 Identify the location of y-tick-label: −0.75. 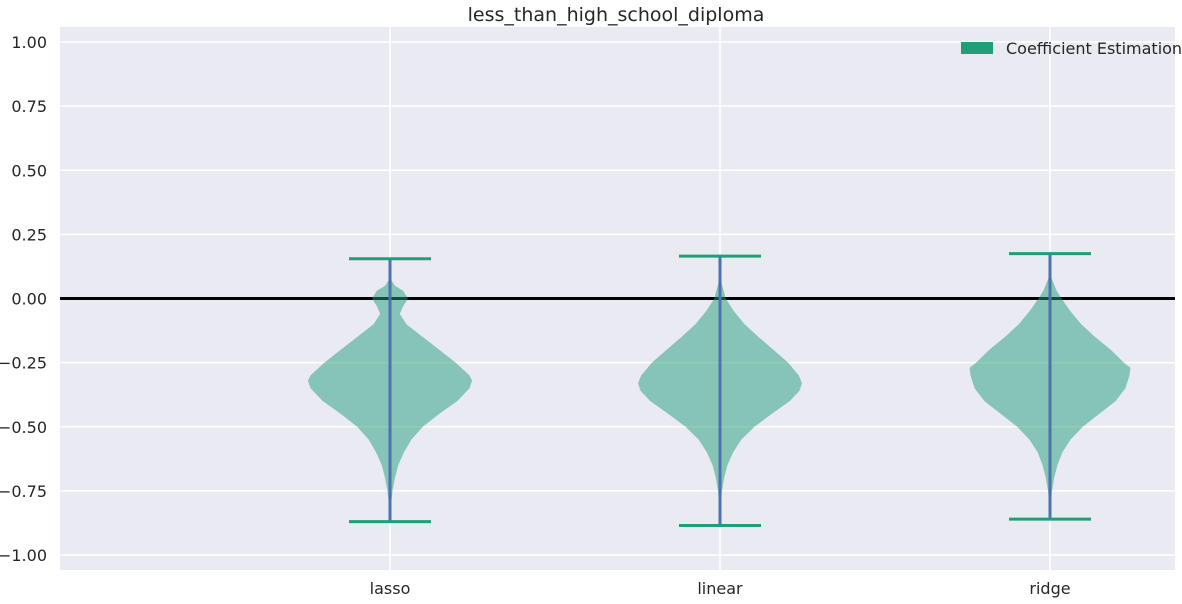
(23, 491).